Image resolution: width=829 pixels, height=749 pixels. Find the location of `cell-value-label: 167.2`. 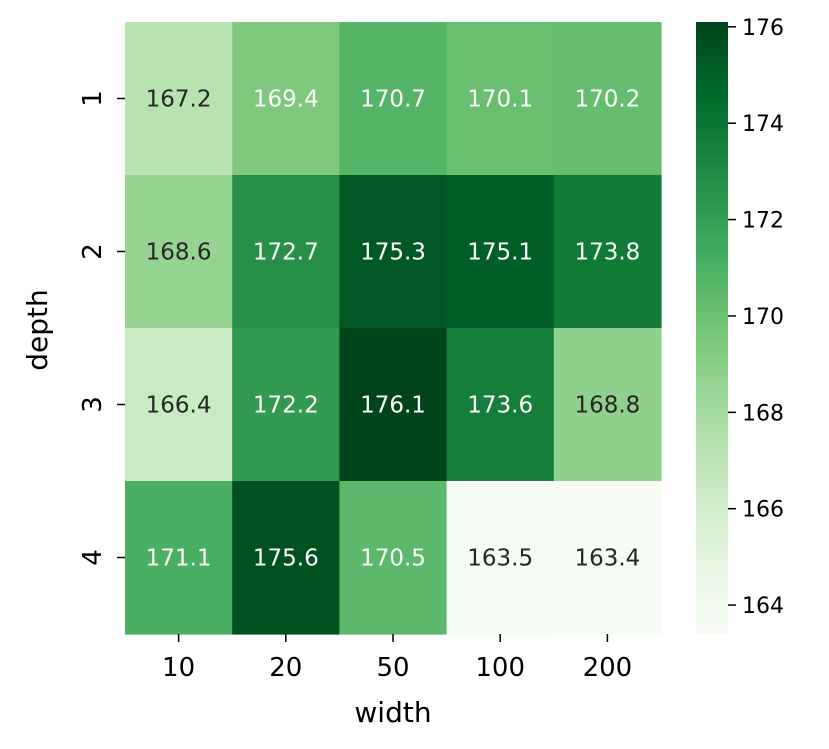

cell-value-label: 167.2 is located at coordinates (179, 100).